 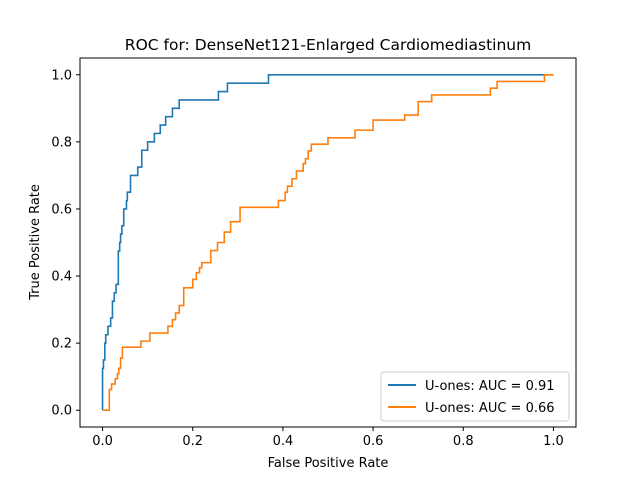 What do you see at coordinates (192, 441) in the screenshot?
I see `x-tick-label: 0.2` at bounding box center [192, 441].